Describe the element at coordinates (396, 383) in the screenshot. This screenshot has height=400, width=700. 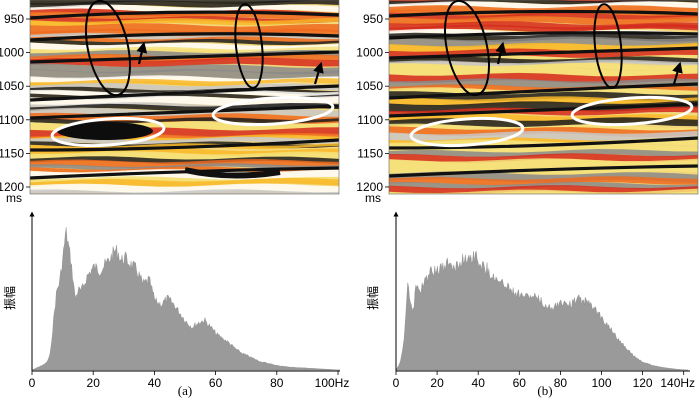
I see `frequency-tick-label-b: 0` at that location.